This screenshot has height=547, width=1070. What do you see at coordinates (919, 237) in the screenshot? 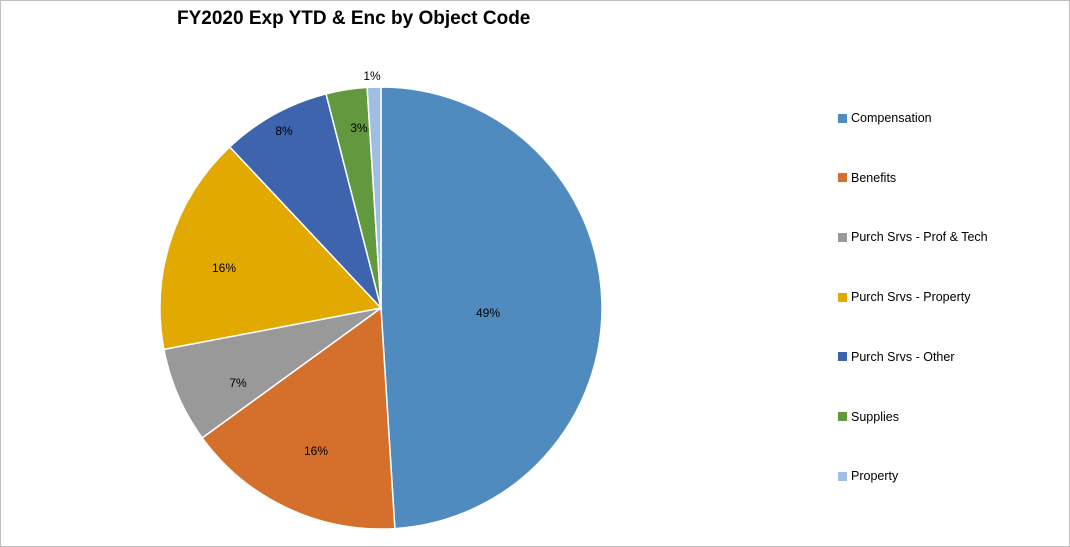
I see `legend-label: Purch Srvs - Prof & Tech` at bounding box center [919, 237].